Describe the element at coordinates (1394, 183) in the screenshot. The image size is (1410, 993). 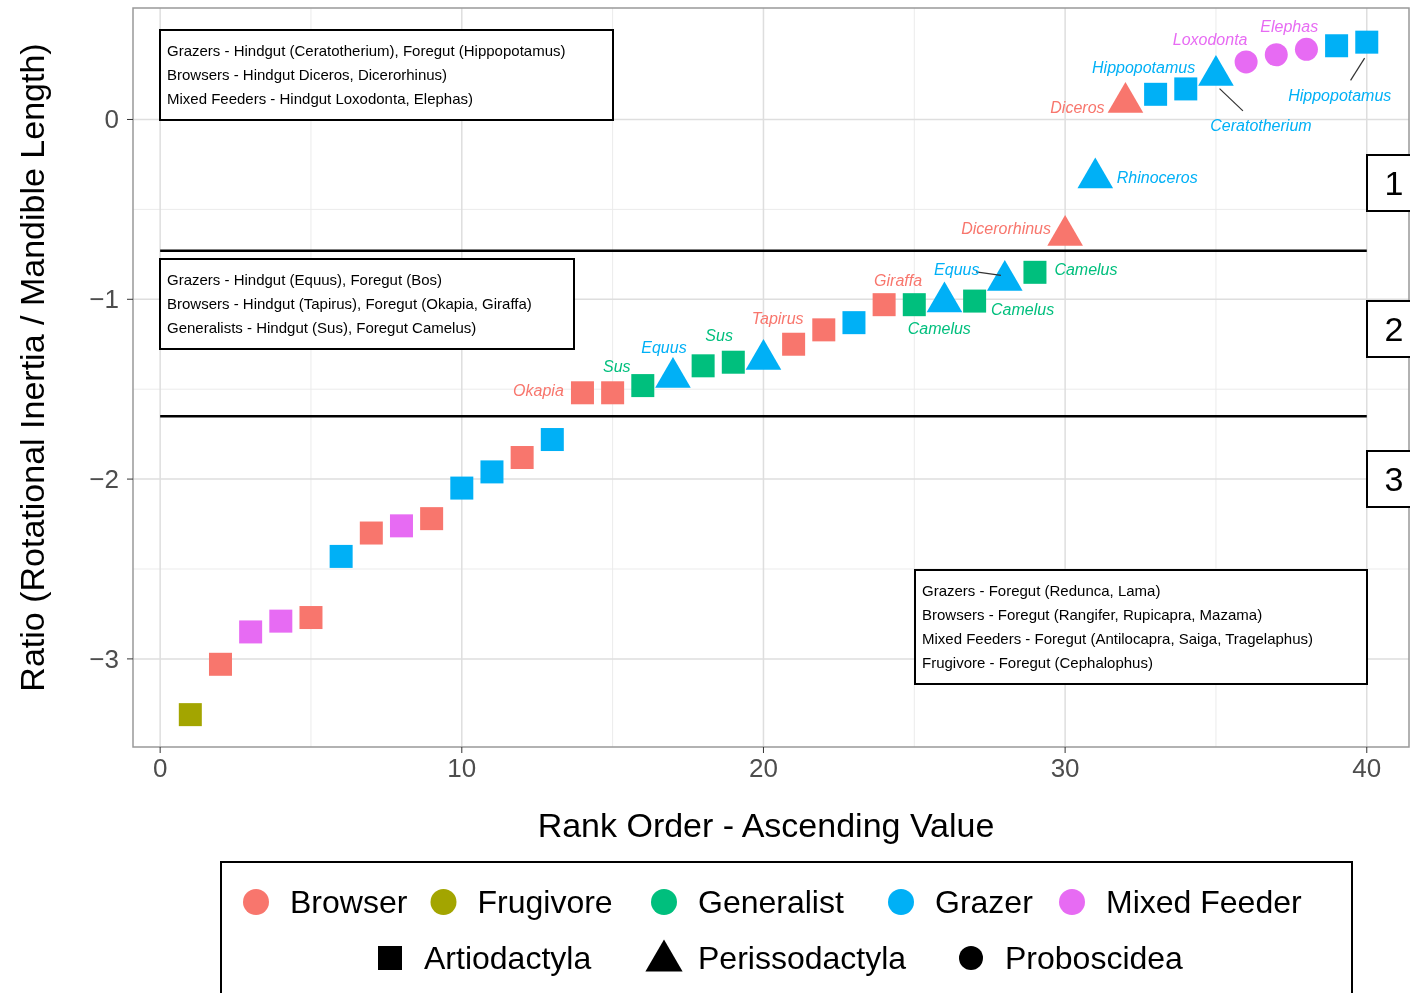
I see `annotation: 1` at that location.